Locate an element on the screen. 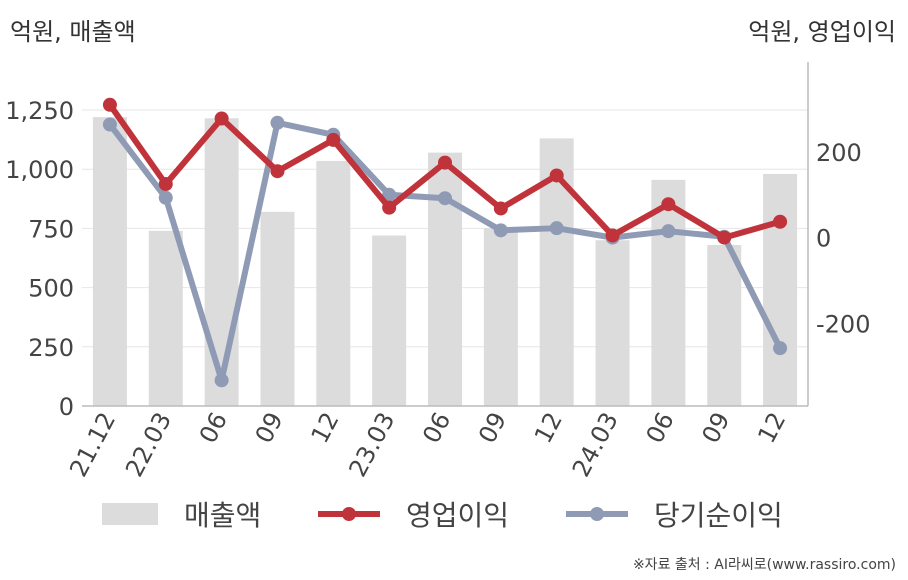 This screenshot has height=580, width=908. legend-item-revenue: 매출액 is located at coordinates (181, 514).